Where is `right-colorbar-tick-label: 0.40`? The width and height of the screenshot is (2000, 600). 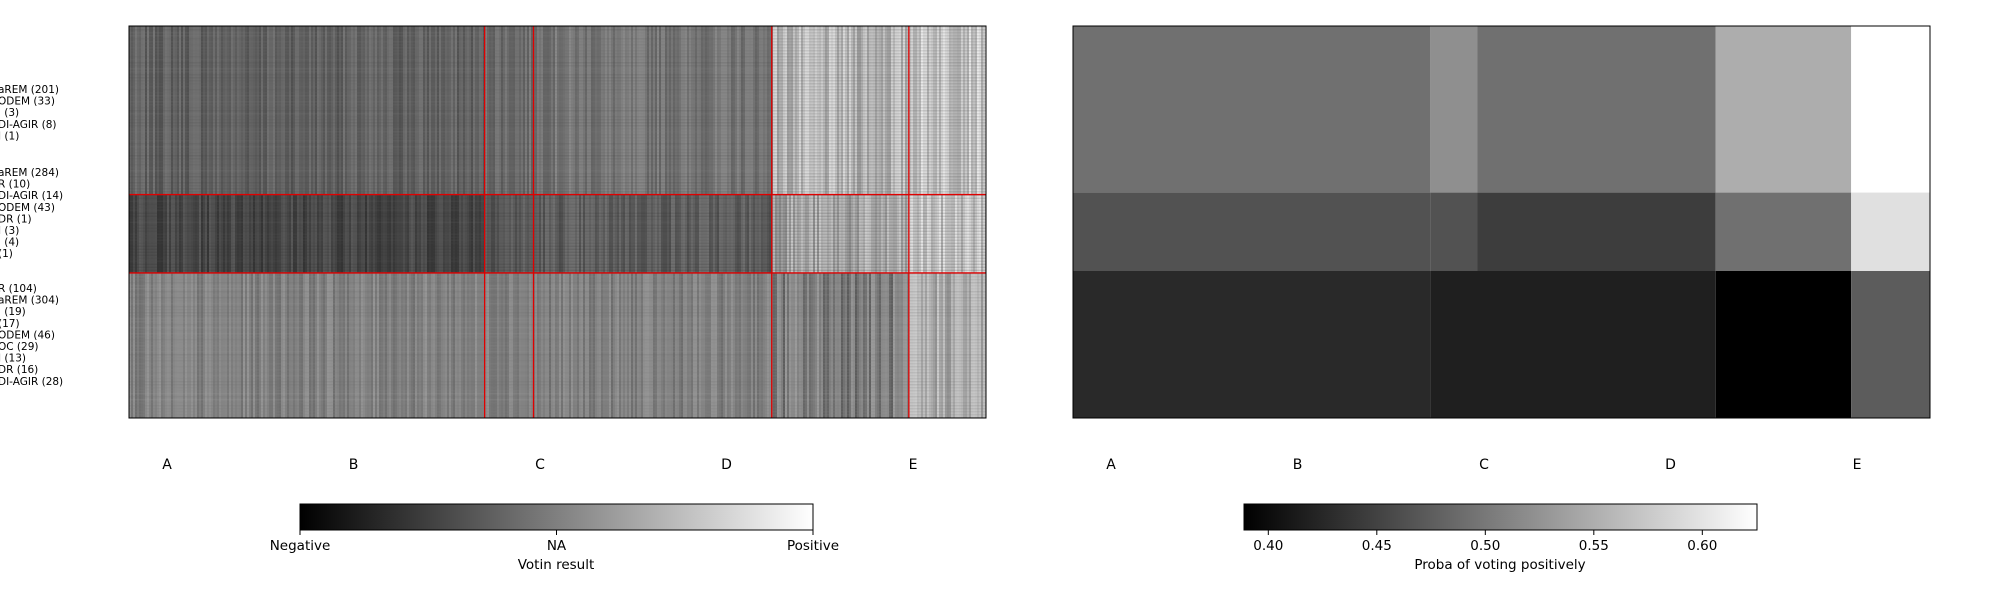
right-colorbar-tick-label: 0.40 is located at coordinates (1268, 546).